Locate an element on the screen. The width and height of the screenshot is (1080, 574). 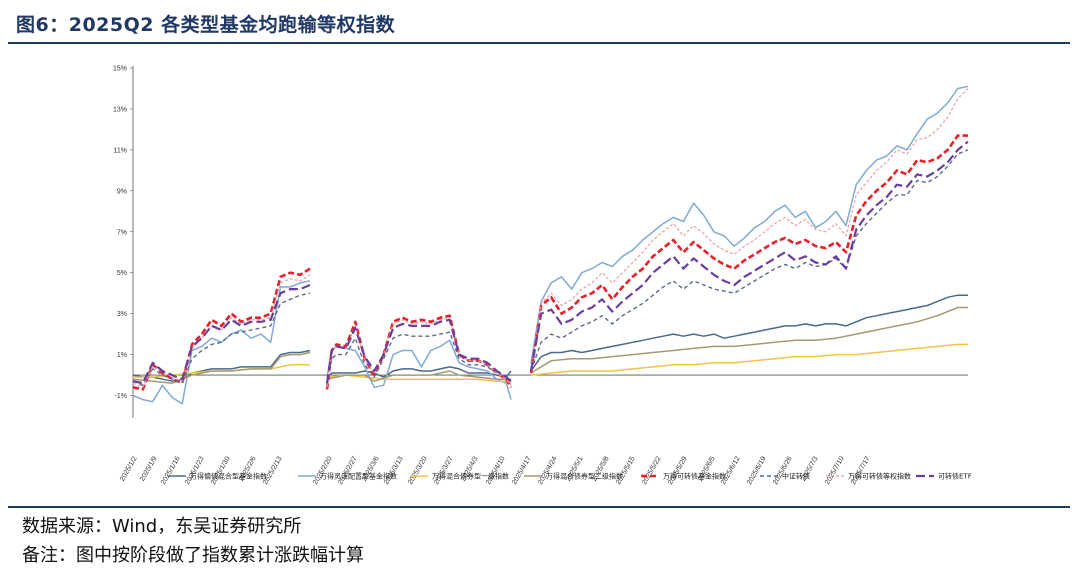
x-tick-label: 2025/1/30 is located at coordinates (221, 470).